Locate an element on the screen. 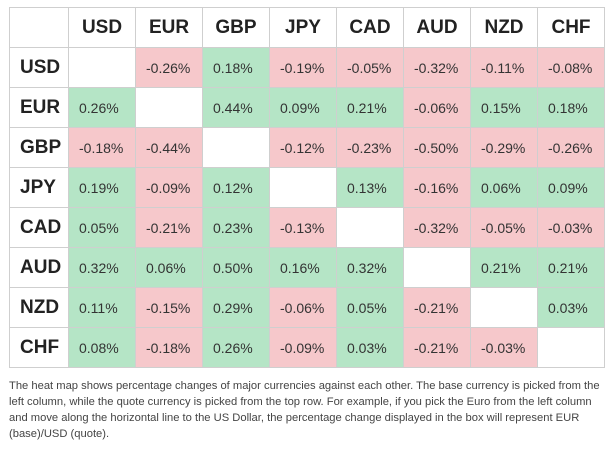 This screenshot has width=608, height=453. heat-cell: -0.12% is located at coordinates (303, 147).